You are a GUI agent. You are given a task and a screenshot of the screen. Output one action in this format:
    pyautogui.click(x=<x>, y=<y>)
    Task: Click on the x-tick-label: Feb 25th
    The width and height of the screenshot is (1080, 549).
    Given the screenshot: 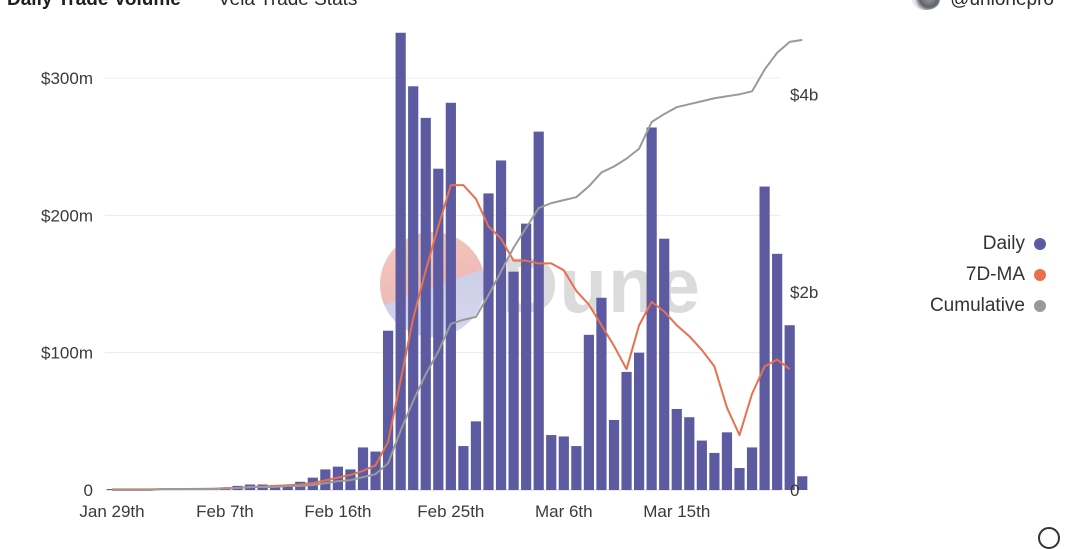 What is the action you would take?
    pyautogui.click(x=450, y=511)
    